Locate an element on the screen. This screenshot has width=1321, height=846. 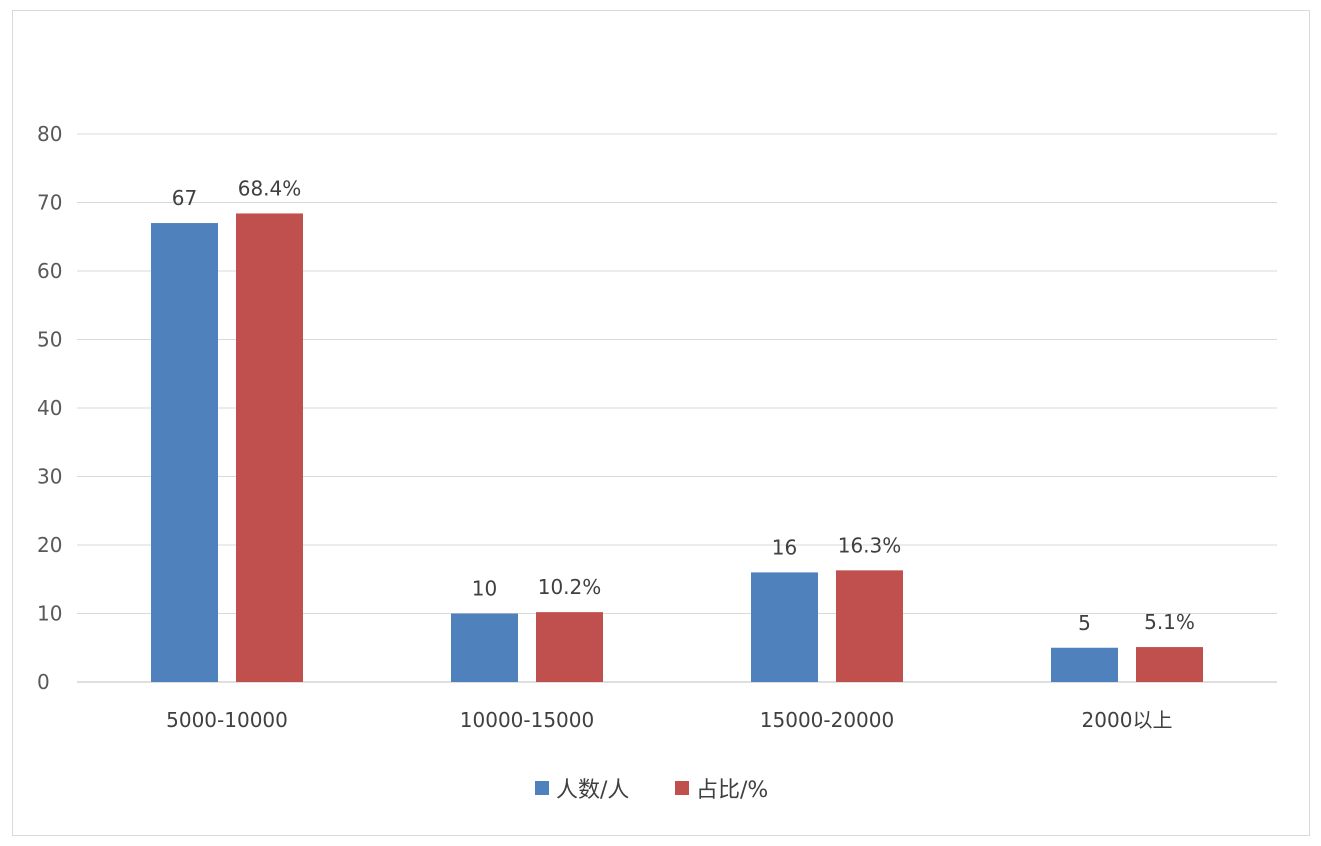
y-tick-label: 0 is located at coordinates (43, 682).